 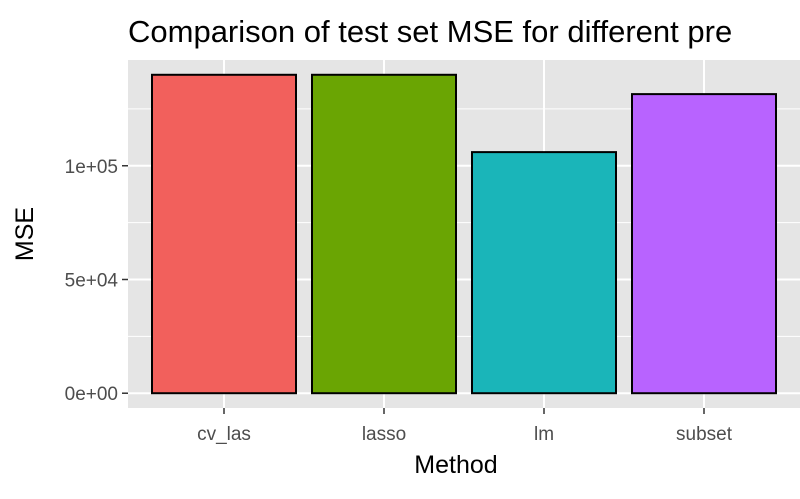 What do you see at coordinates (224, 434) in the screenshot?
I see `x-tick-label: cv_las` at bounding box center [224, 434].